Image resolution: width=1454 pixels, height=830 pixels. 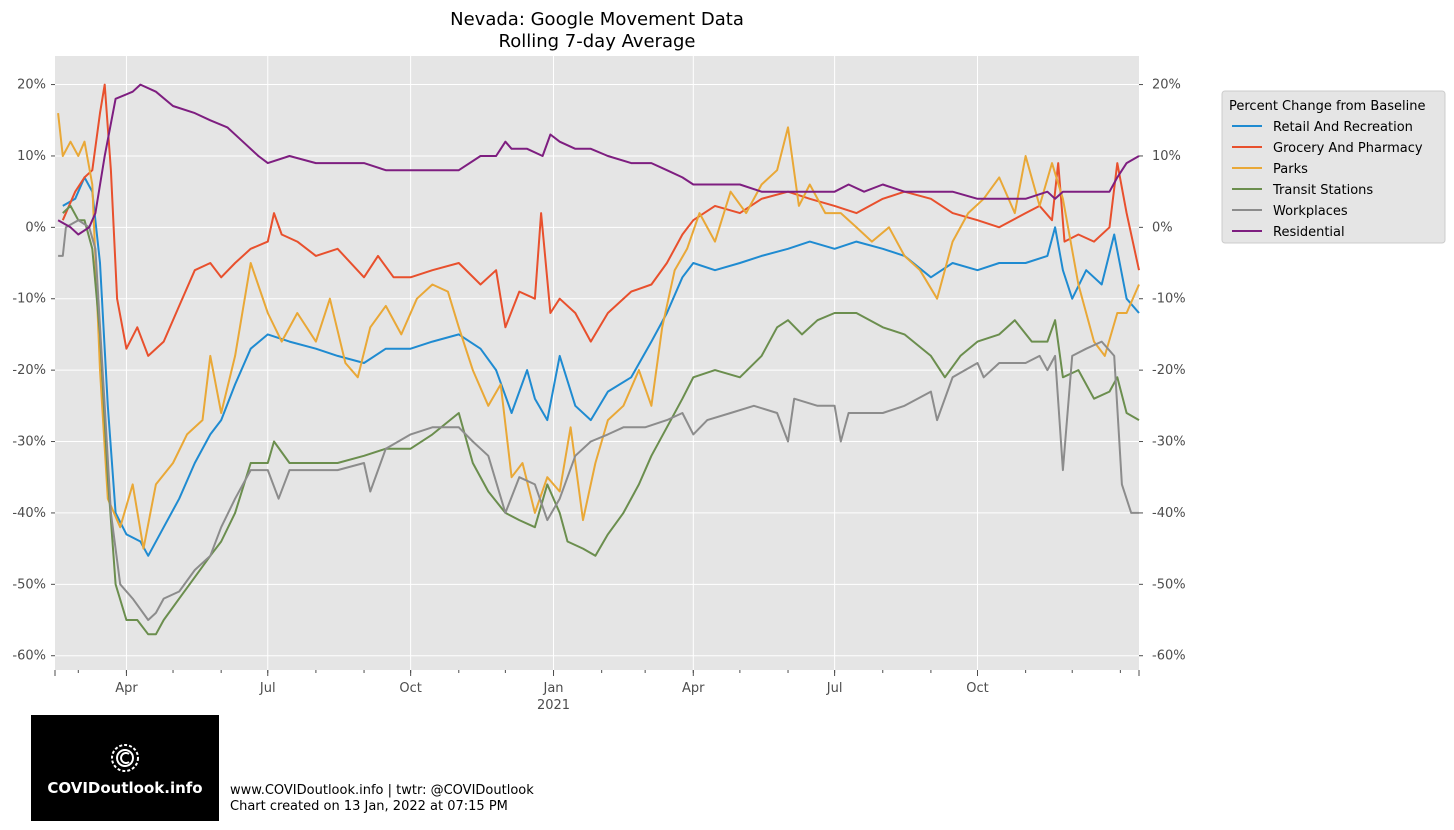 I want to click on y-tick-label-right: -20%, so click(x=1169, y=370).